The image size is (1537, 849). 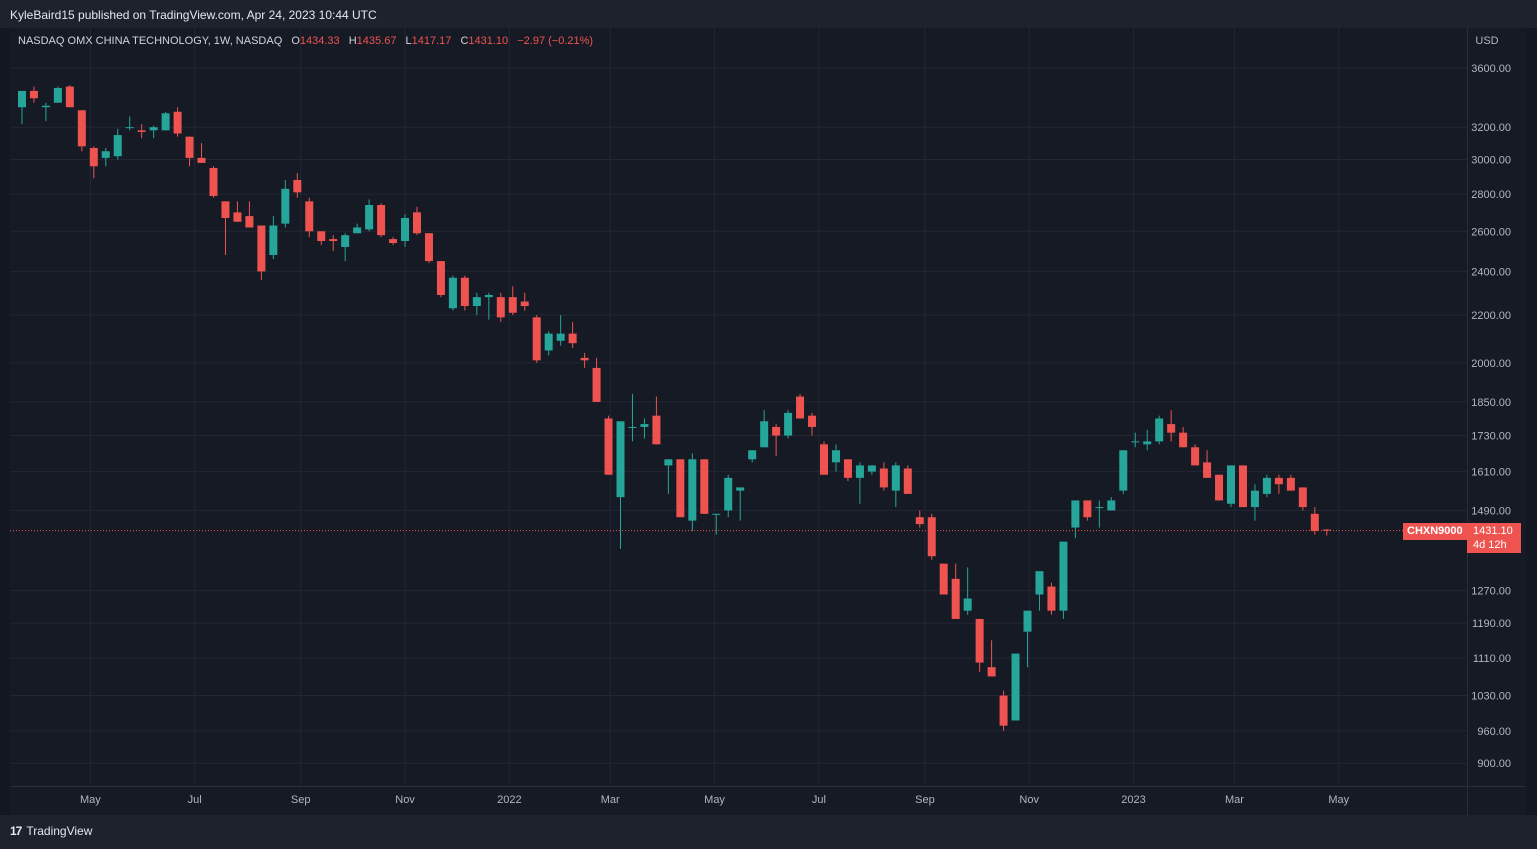 What do you see at coordinates (1491, 69) in the screenshot?
I see `y-tick-label: 3600.00` at bounding box center [1491, 69].